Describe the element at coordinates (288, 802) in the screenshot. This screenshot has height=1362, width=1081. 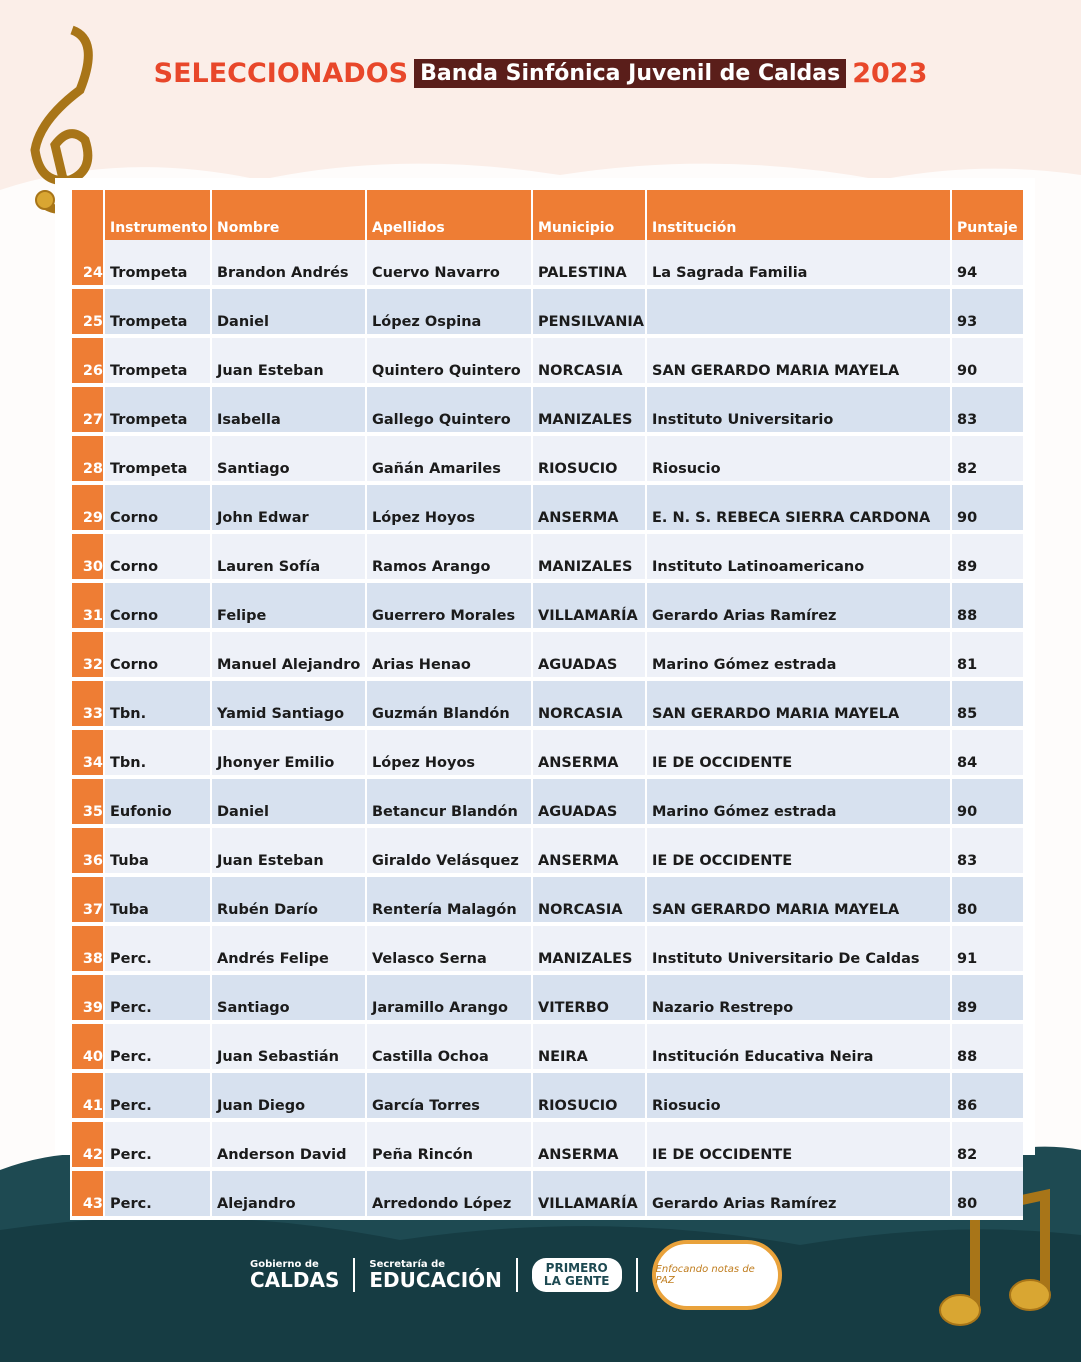
I see `cell: Daniel` at that location.